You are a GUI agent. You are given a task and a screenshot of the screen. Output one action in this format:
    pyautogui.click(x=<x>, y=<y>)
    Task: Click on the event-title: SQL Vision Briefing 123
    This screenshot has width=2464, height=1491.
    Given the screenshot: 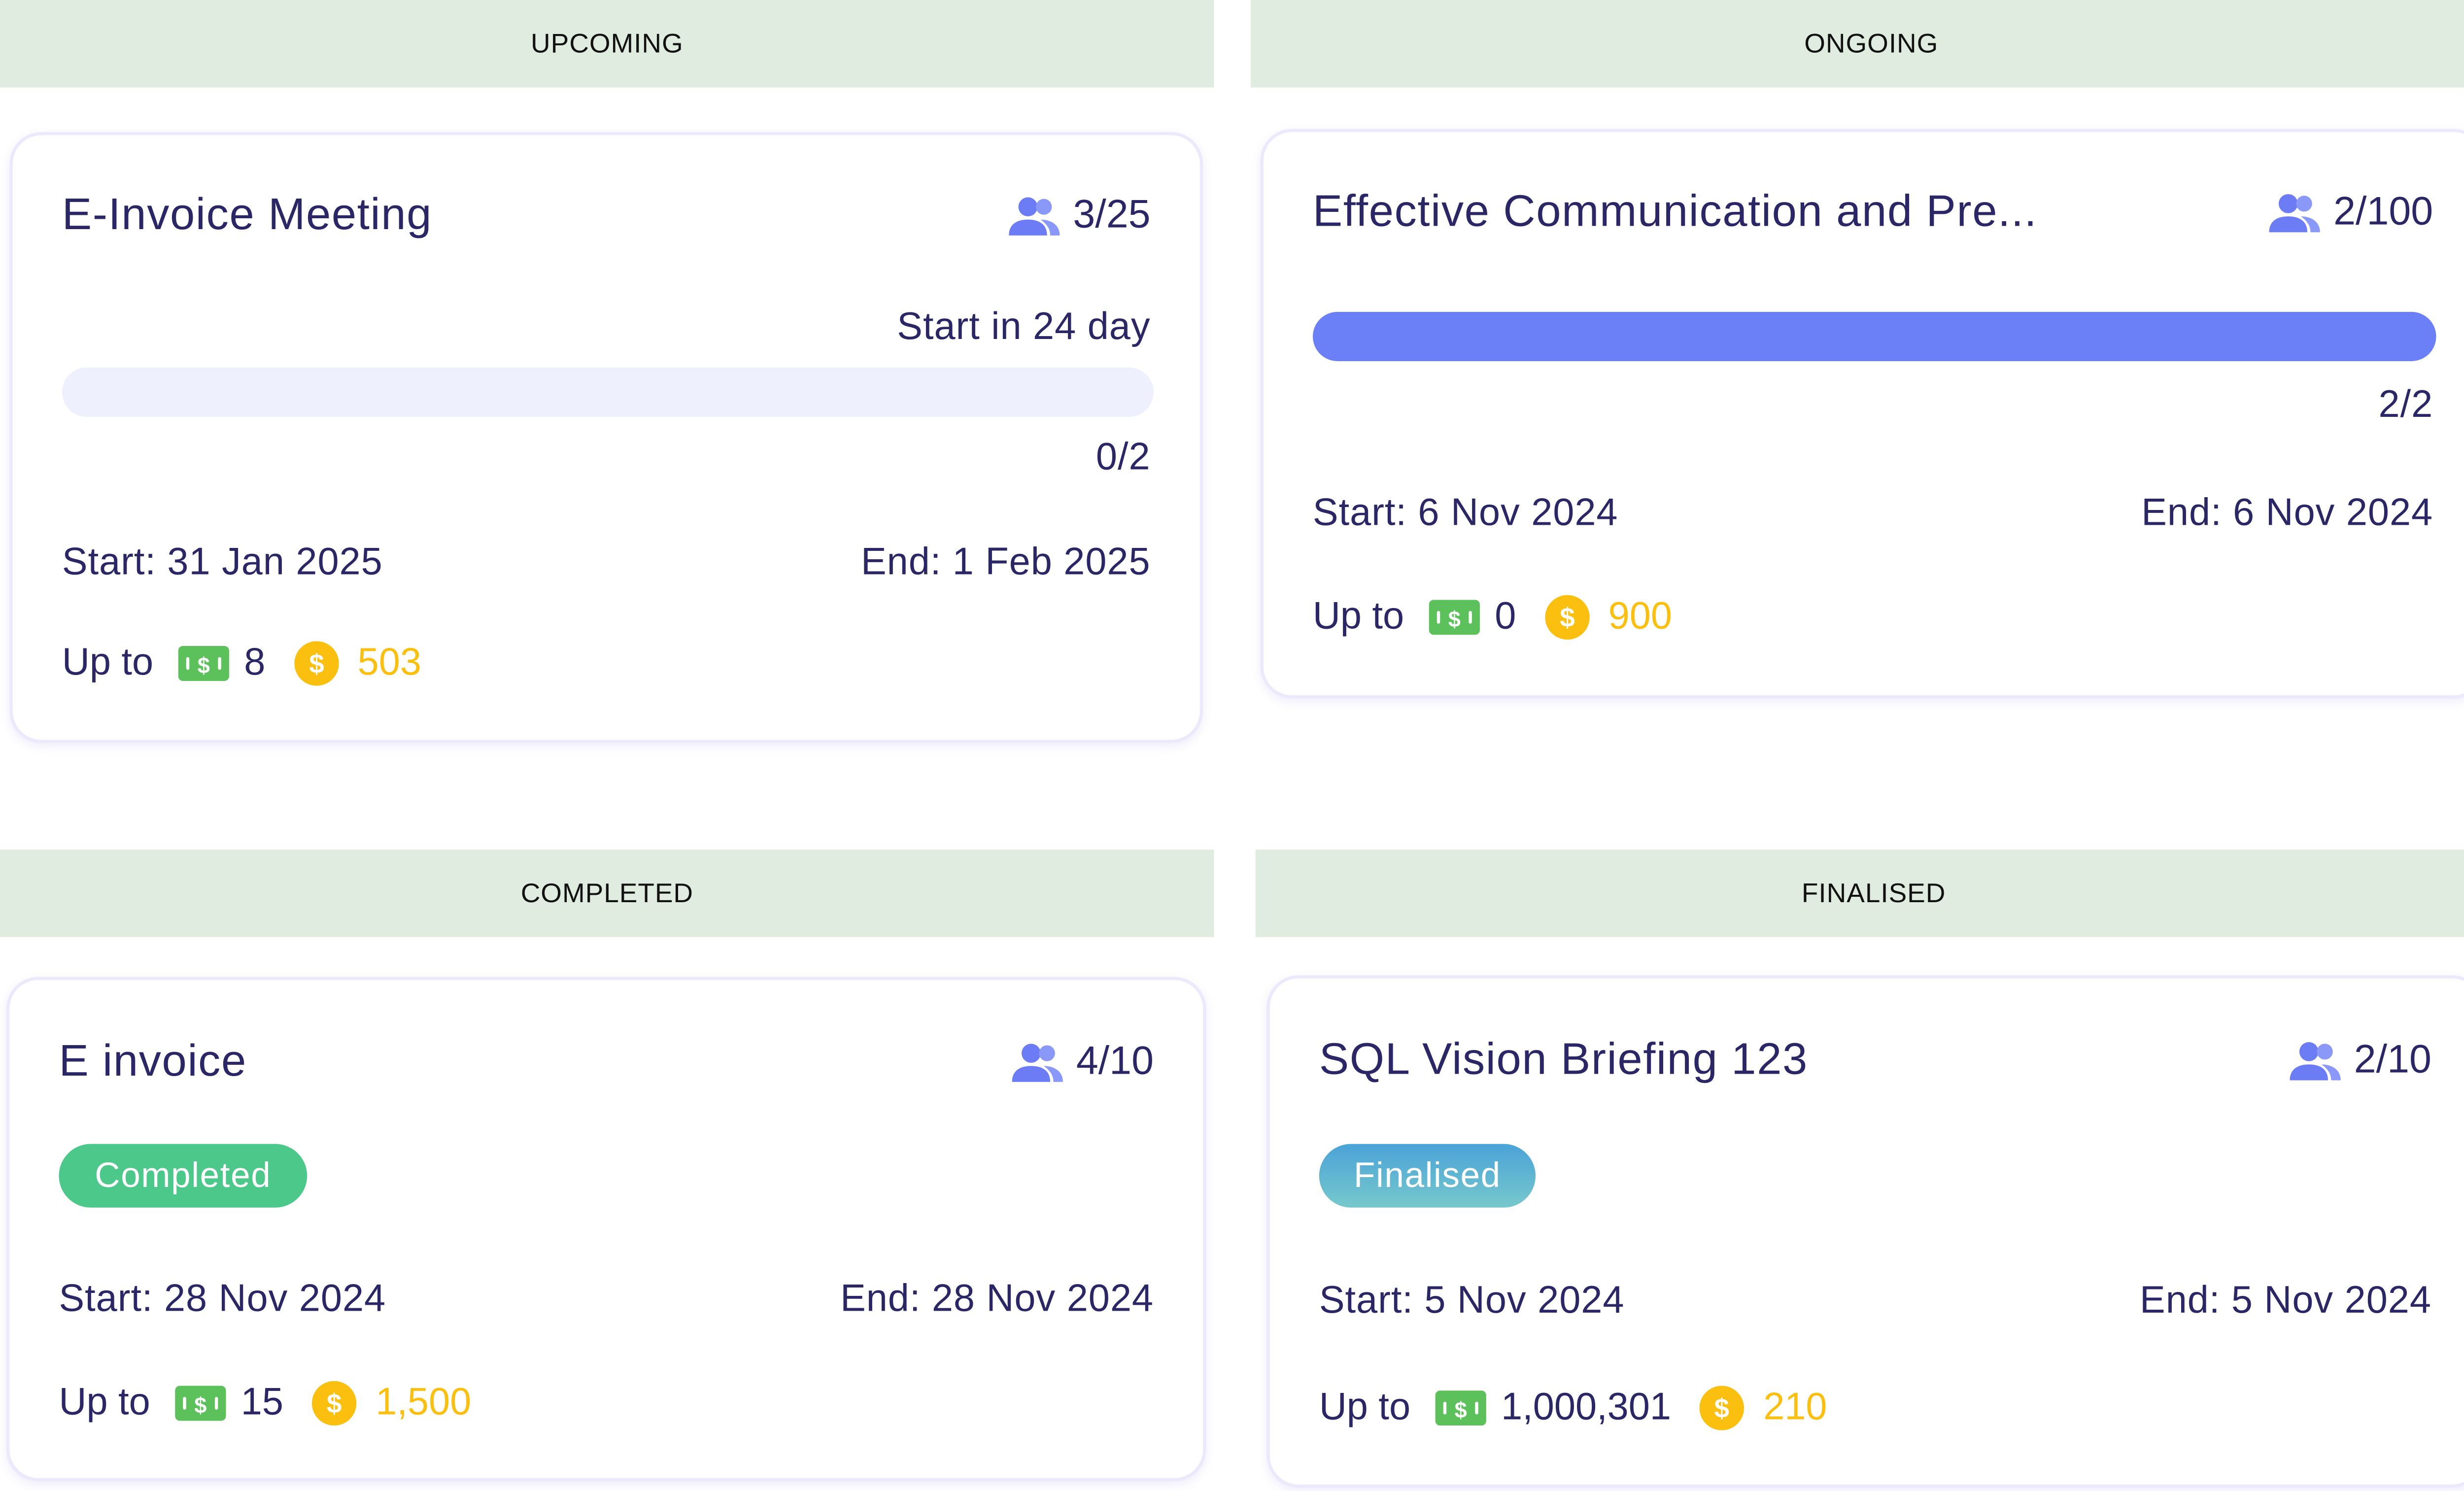 What is the action you would take?
    pyautogui.click(x=1563, y=1059)
    